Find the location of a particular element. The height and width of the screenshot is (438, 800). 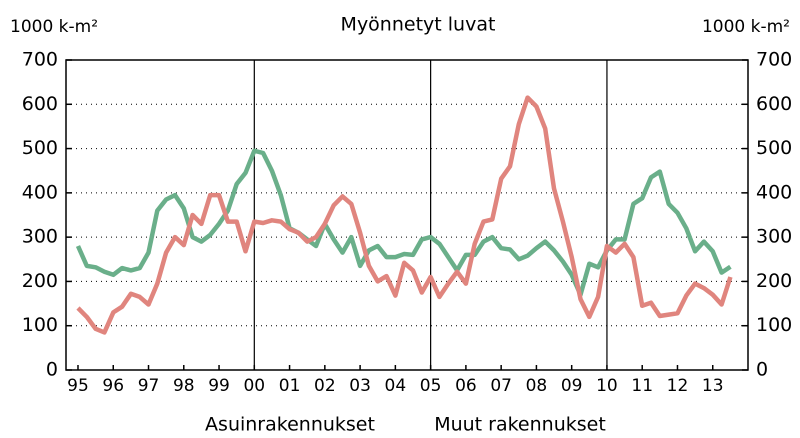

x-tick-label: 01 is located at coordinates (290, 386).